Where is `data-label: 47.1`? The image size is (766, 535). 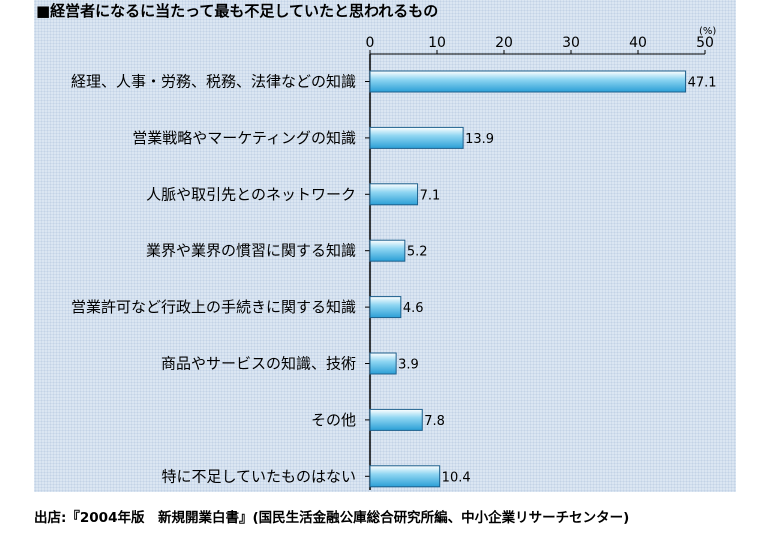
data-label: 47.1 is located at coordinates (702, 83).